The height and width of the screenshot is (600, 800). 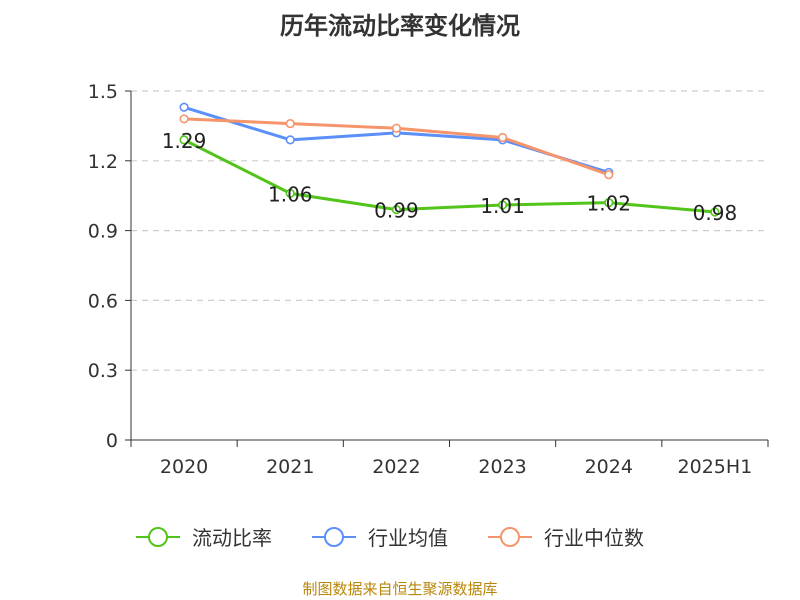 I want to click on x-tick-label: 2021, so click(x=290, y=467).